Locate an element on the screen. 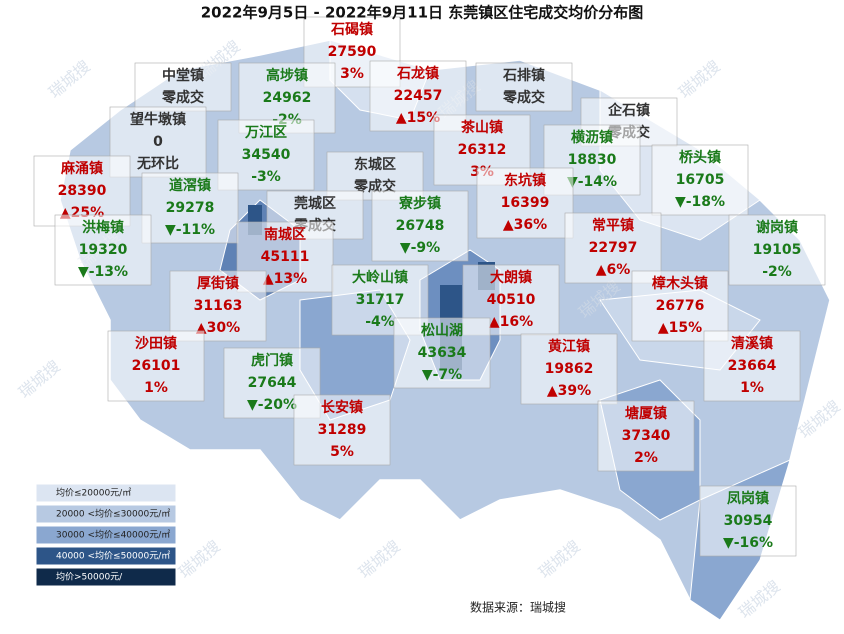 This screenshot has height=634, width=844. town-label: 塘厦镇 37340 2% is located at coordinates (646, 436).